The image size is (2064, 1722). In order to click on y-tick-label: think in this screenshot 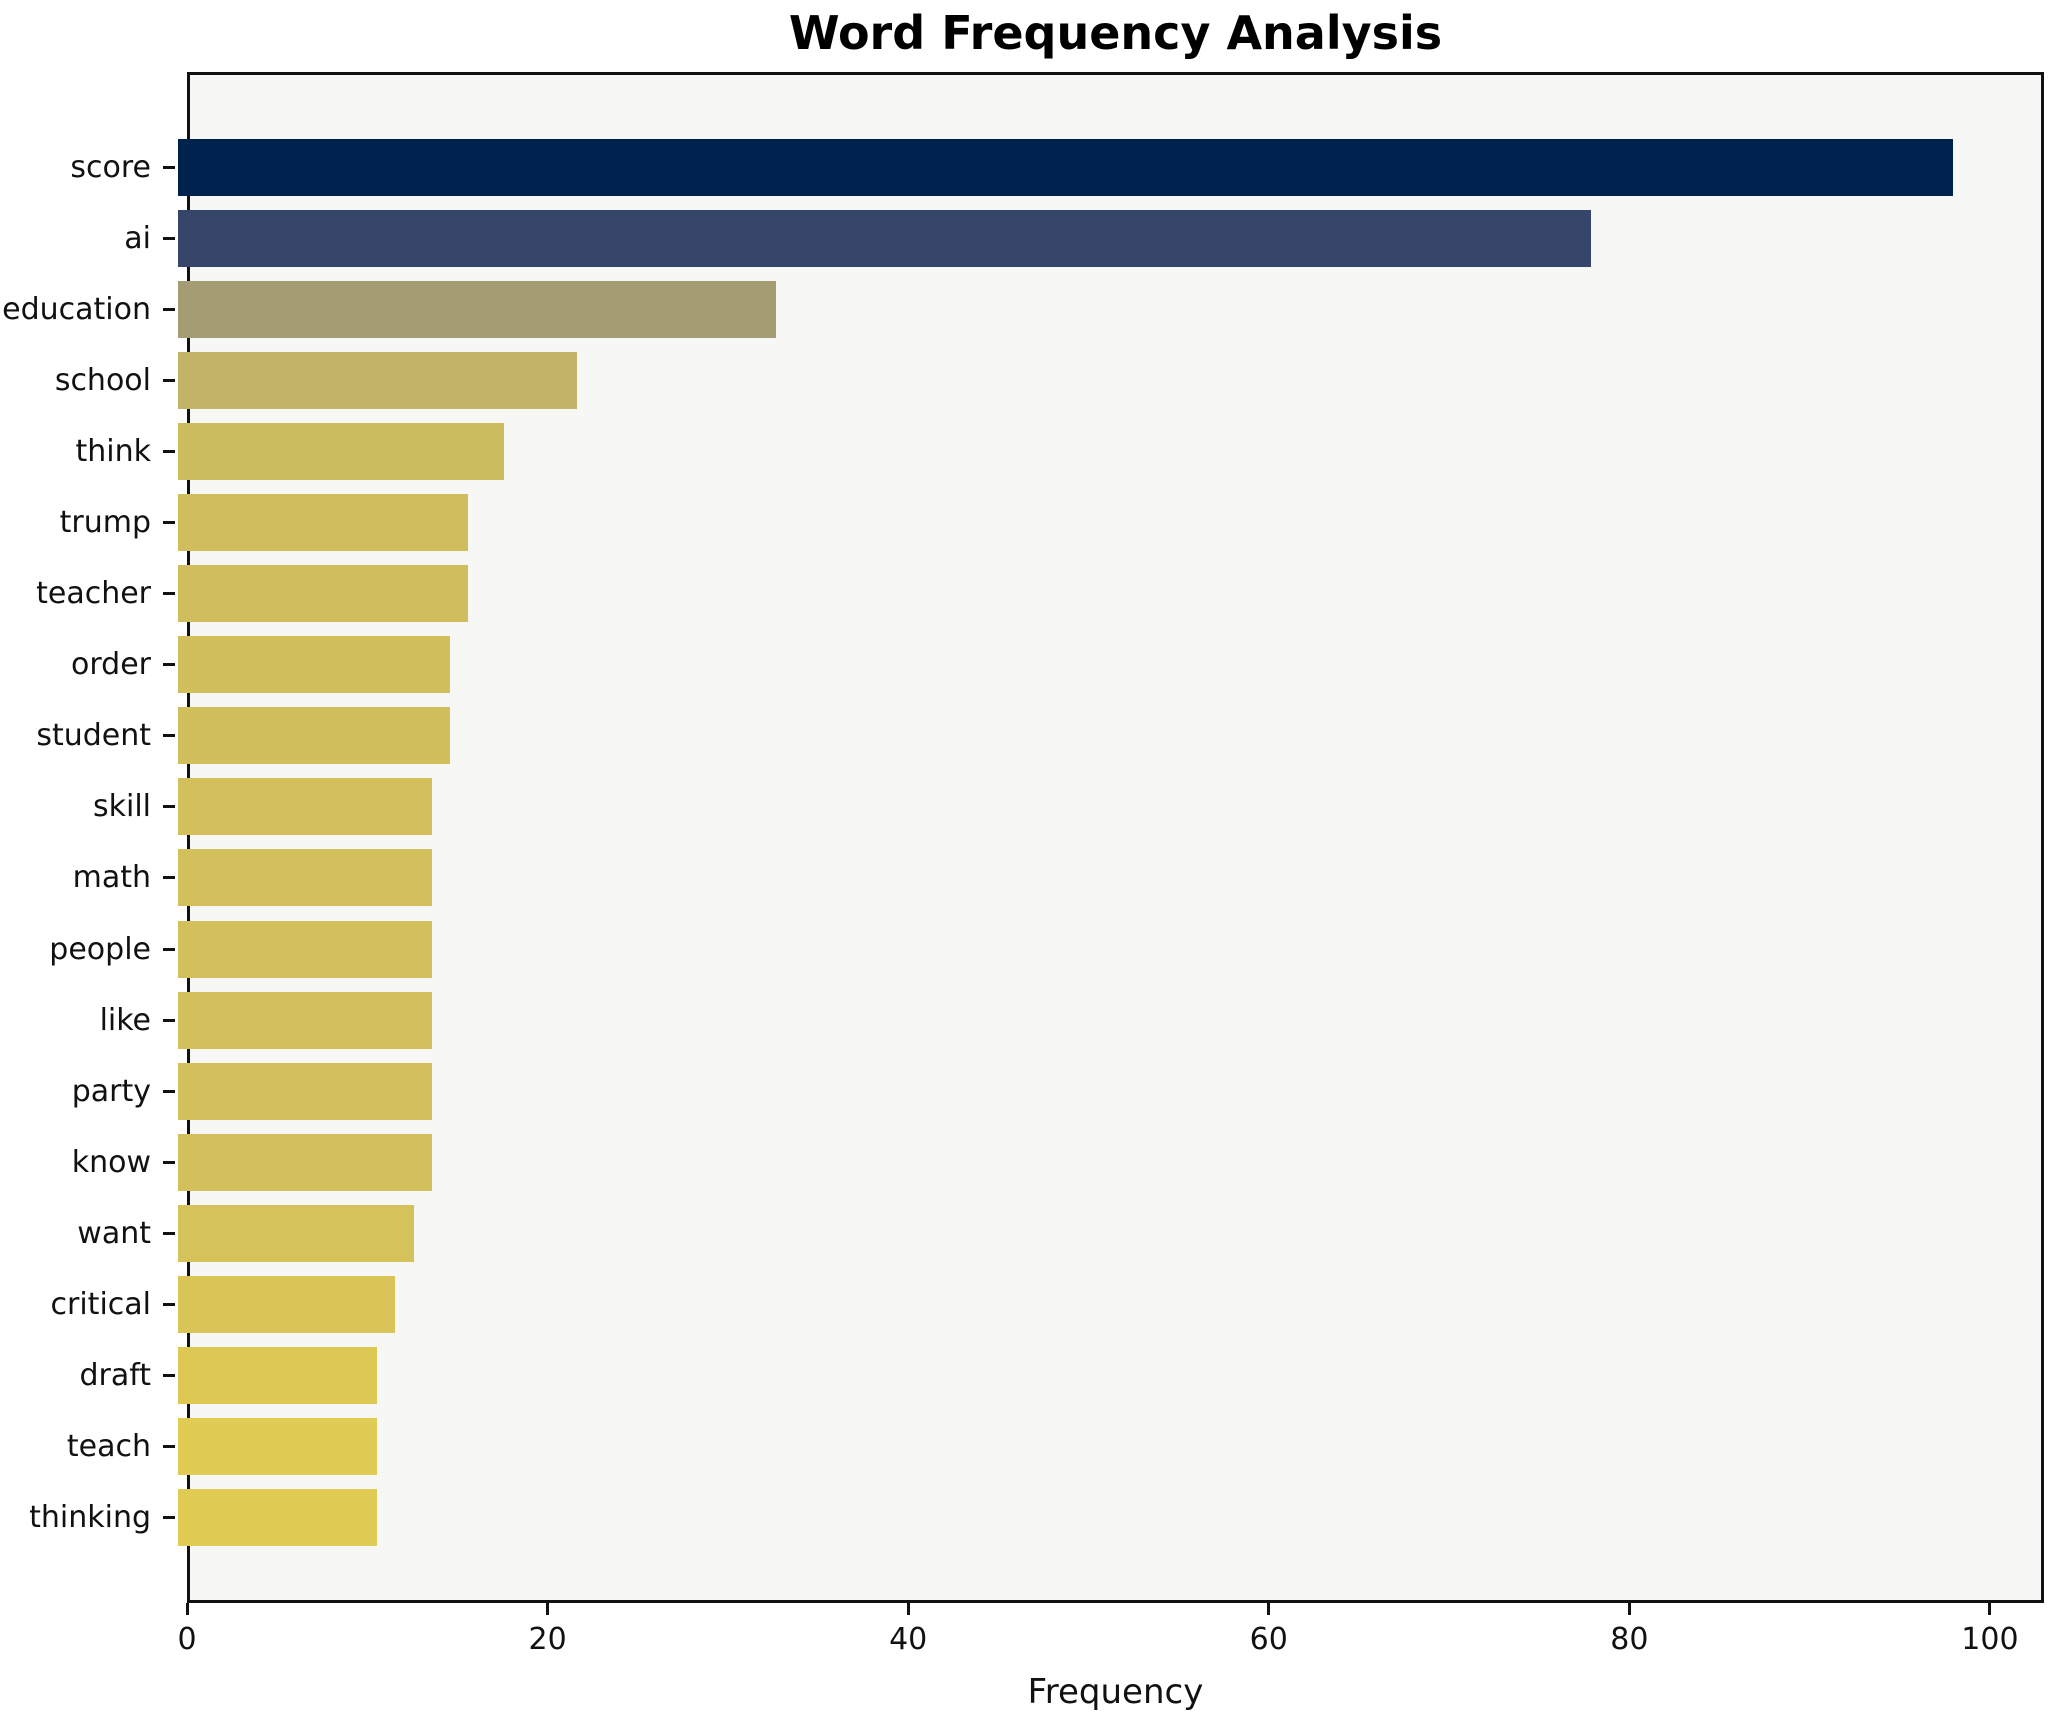, I will do `click(113, 452)`.